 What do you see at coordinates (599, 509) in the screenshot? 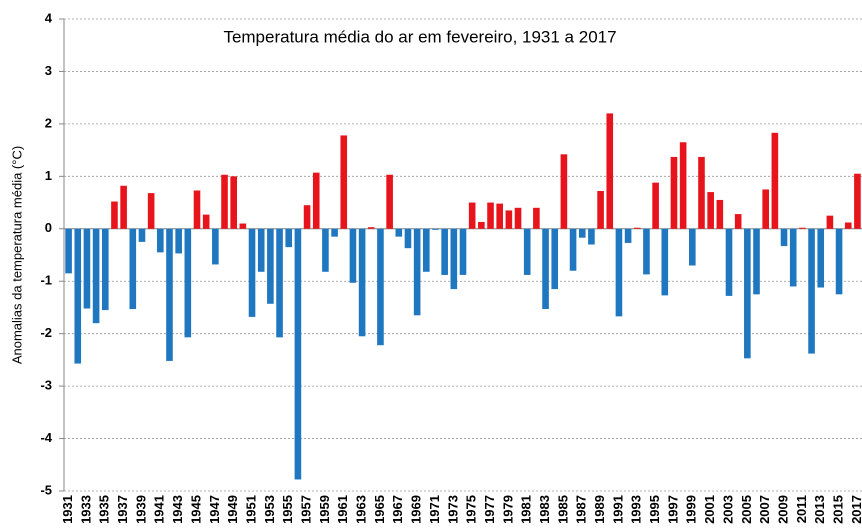
I see `x-tick-label: 1989` at bounding box center [599, 509].